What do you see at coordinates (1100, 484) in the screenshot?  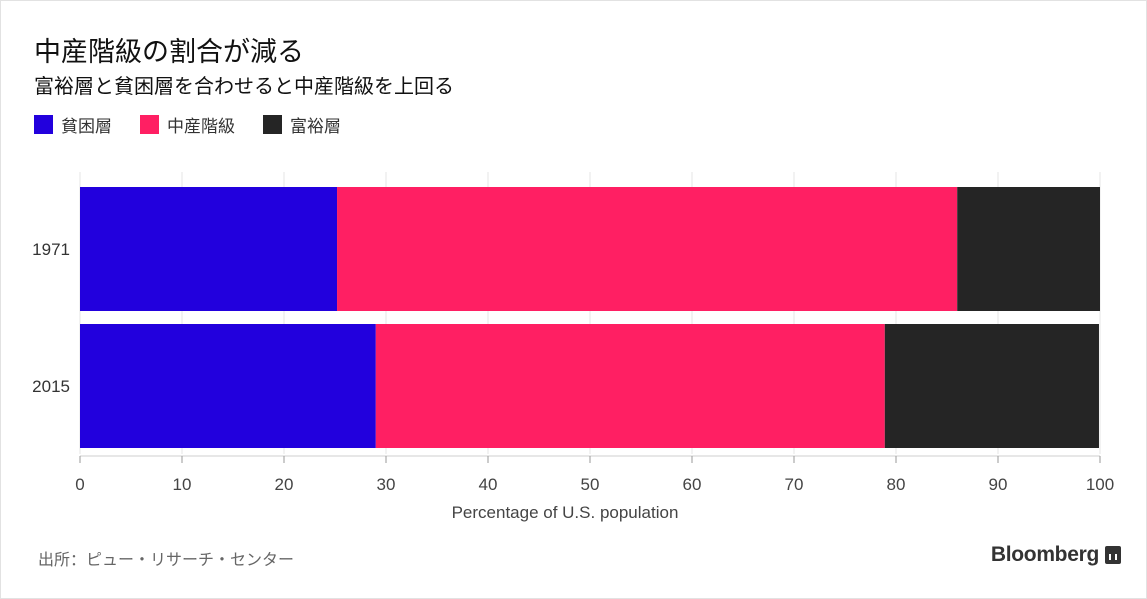 I see `x-tick-label: 100` at bounding box center [1100, 484].